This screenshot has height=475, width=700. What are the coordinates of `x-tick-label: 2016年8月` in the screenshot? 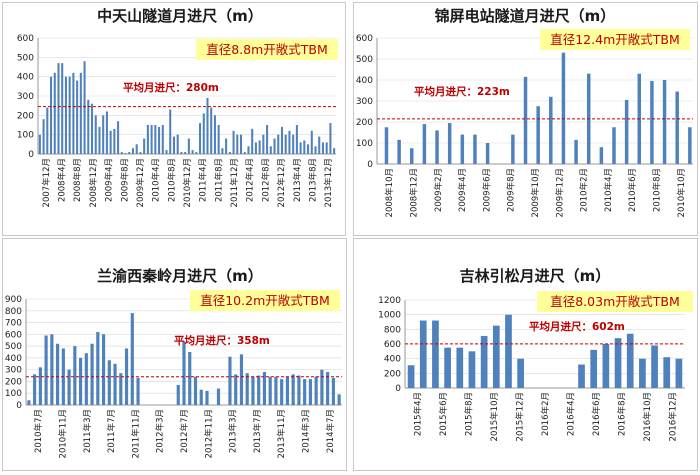 It's located at (621, 414).